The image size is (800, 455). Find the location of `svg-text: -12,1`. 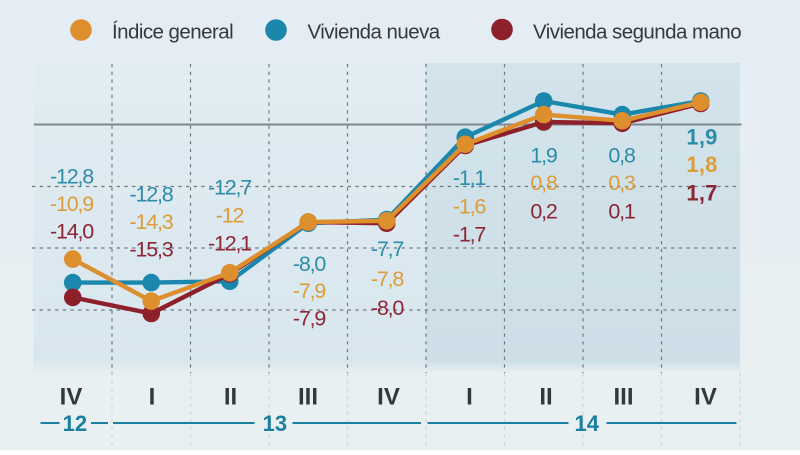

svg-text: -12,1 is located at coordinates (229, 244).